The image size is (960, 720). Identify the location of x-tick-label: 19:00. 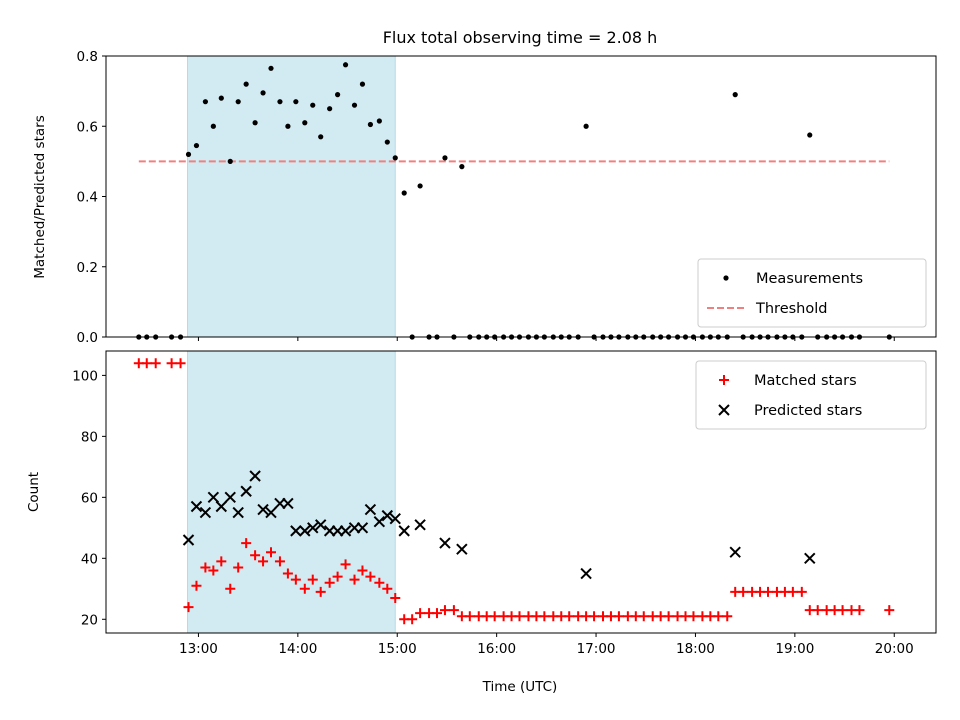
(794, 649).